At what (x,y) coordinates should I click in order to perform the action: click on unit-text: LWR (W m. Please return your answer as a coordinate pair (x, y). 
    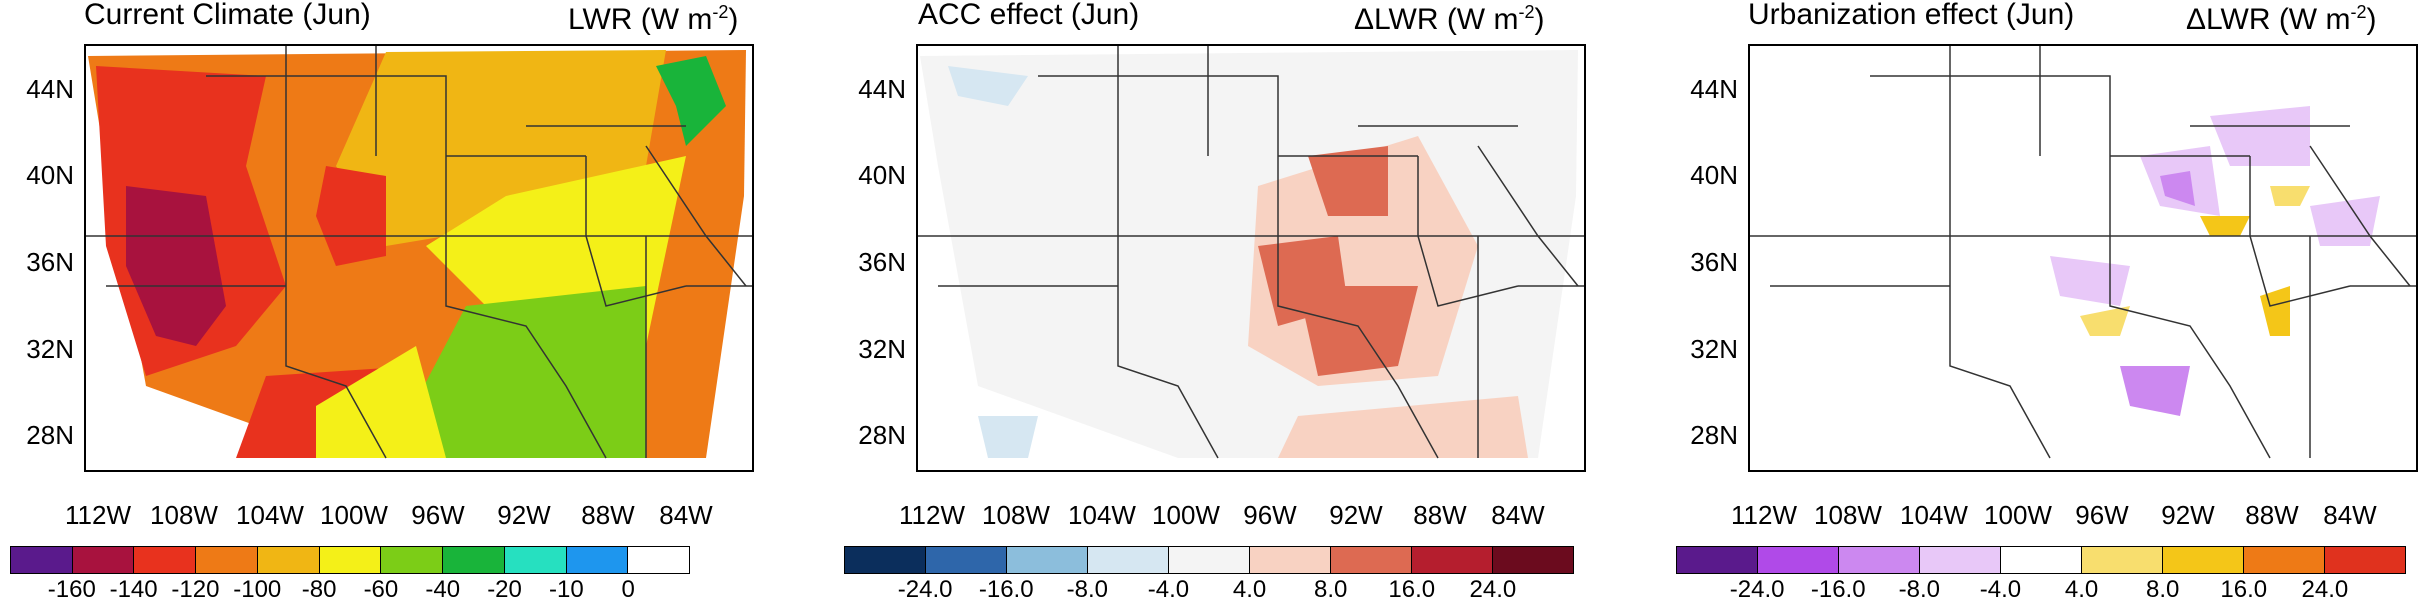
    Looking at the image, I should click on (640, 19).